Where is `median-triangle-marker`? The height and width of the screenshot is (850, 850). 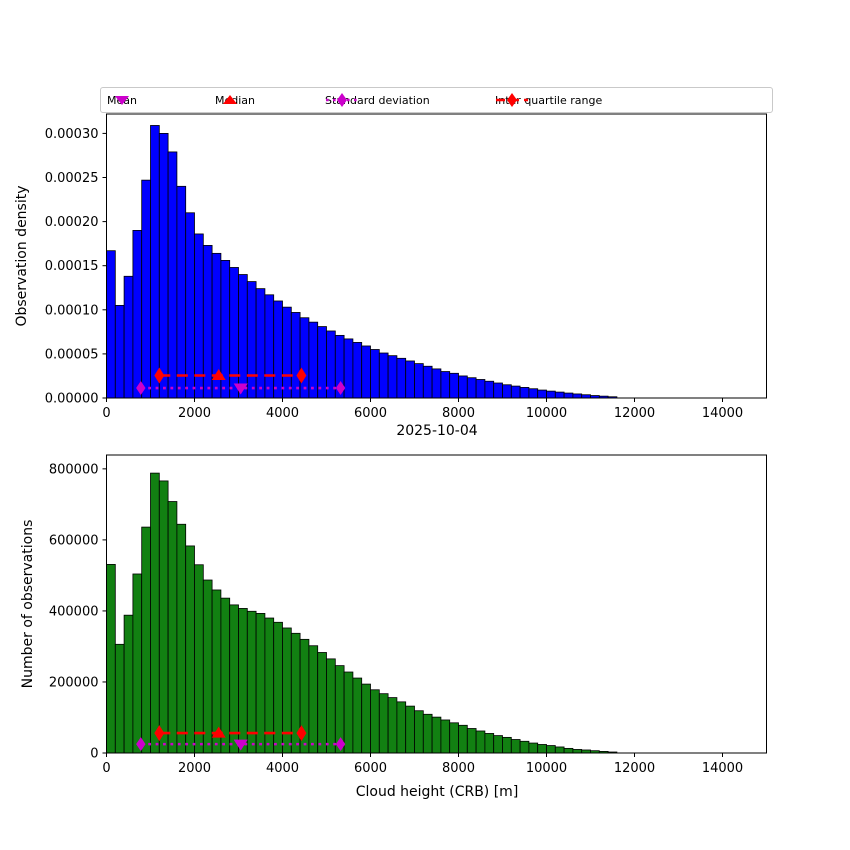
median-triangle-marker is located at coordinates (218, 732).